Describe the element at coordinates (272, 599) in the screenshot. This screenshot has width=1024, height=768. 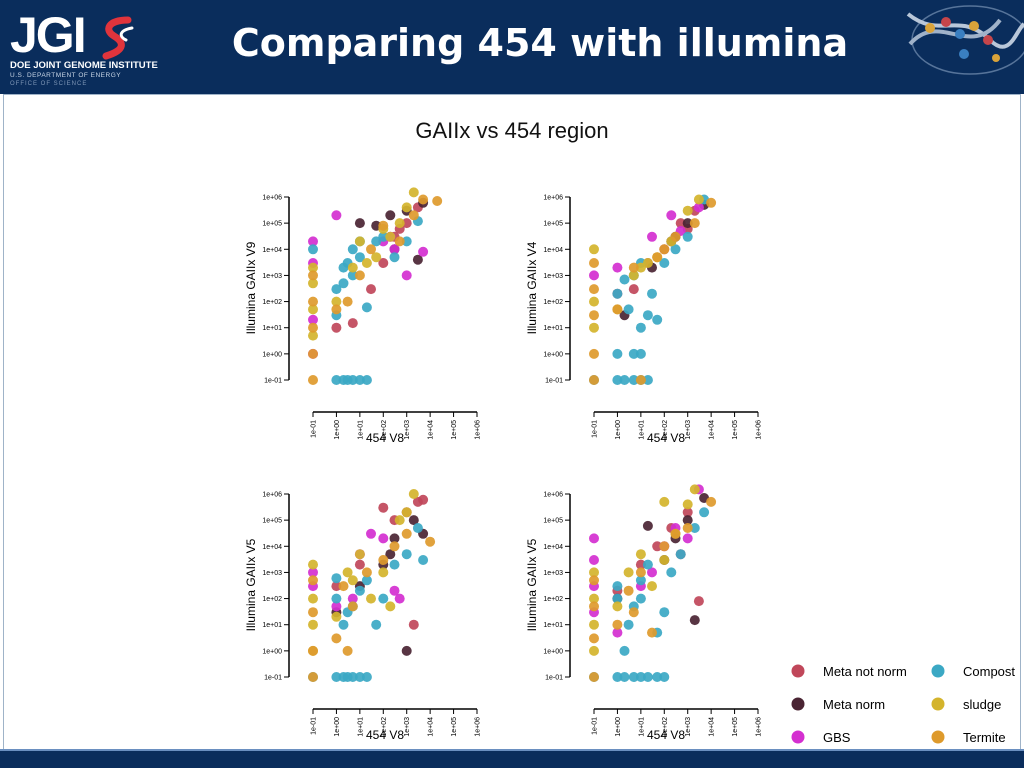
I see `y-tick-label: 1e+02` at that location.